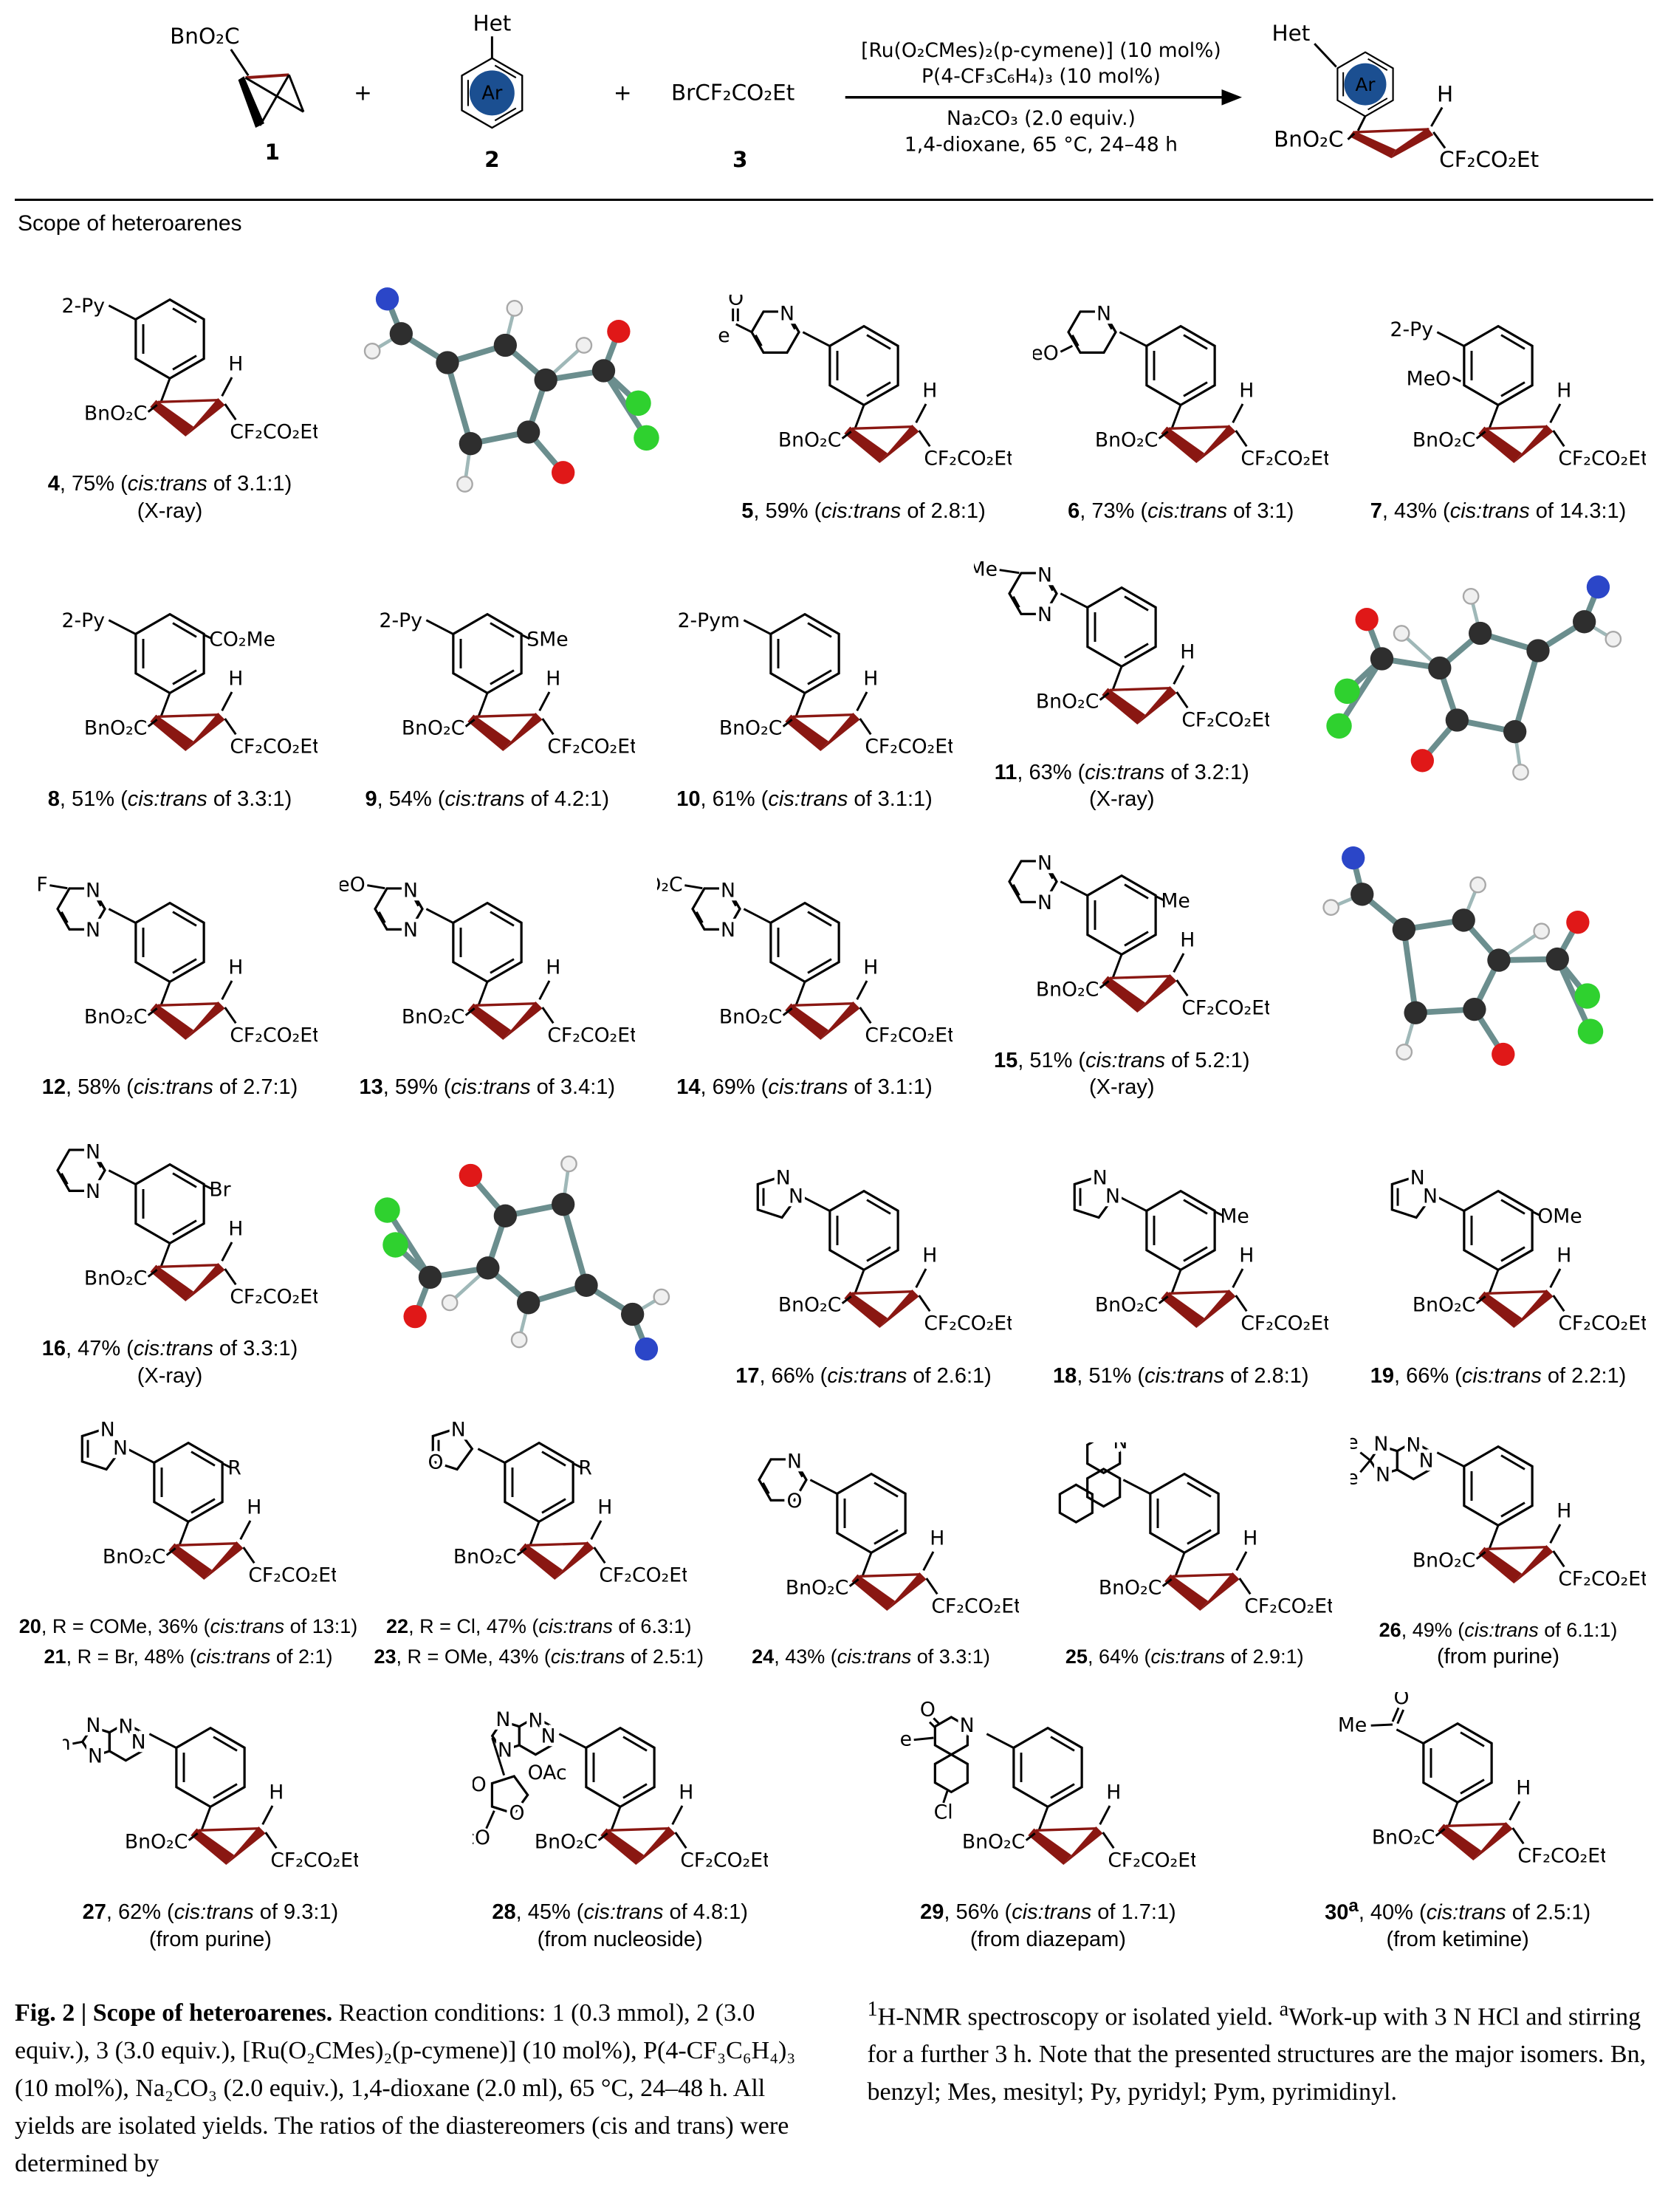 This screenshot has width=1668, height=2212. I want to click on svg-text: R, so click(585, 1467).